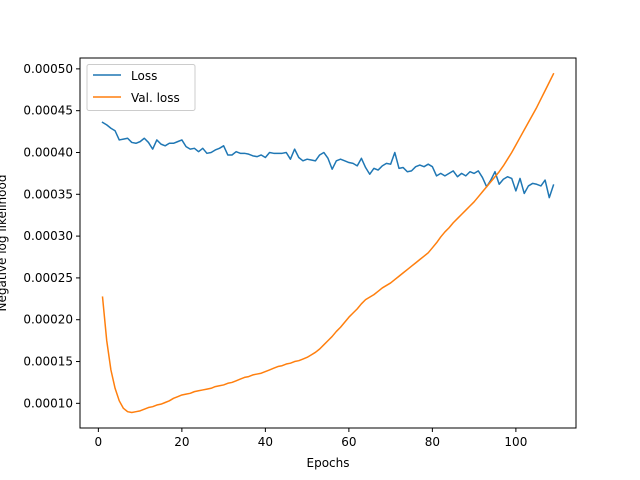 This screenshot has width=640, height=480. Describe the element at coordinates (348, 442) in the screenshot. I see `x-tick-label: 60` at that location.